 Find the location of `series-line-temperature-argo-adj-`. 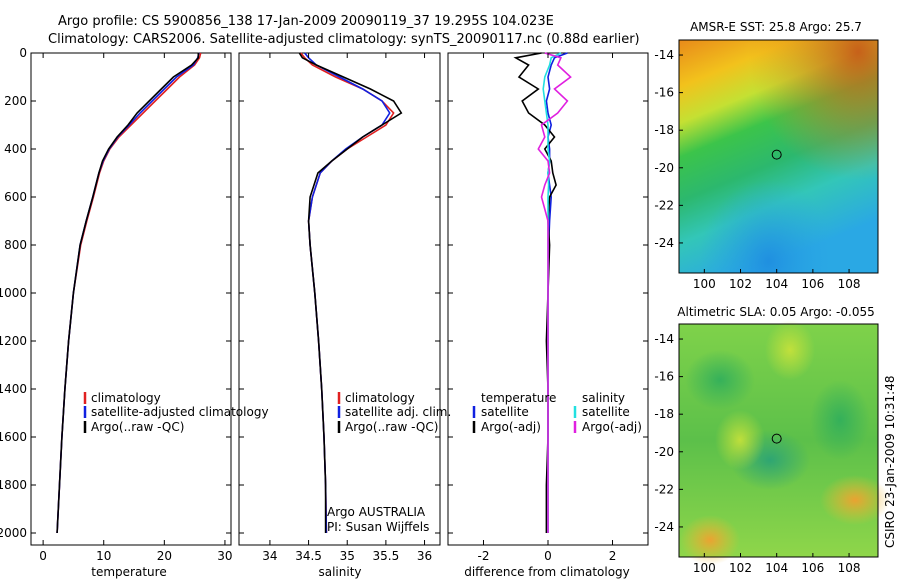

series-line-temperature-argo-adj- is located at coordinates (535, 292).